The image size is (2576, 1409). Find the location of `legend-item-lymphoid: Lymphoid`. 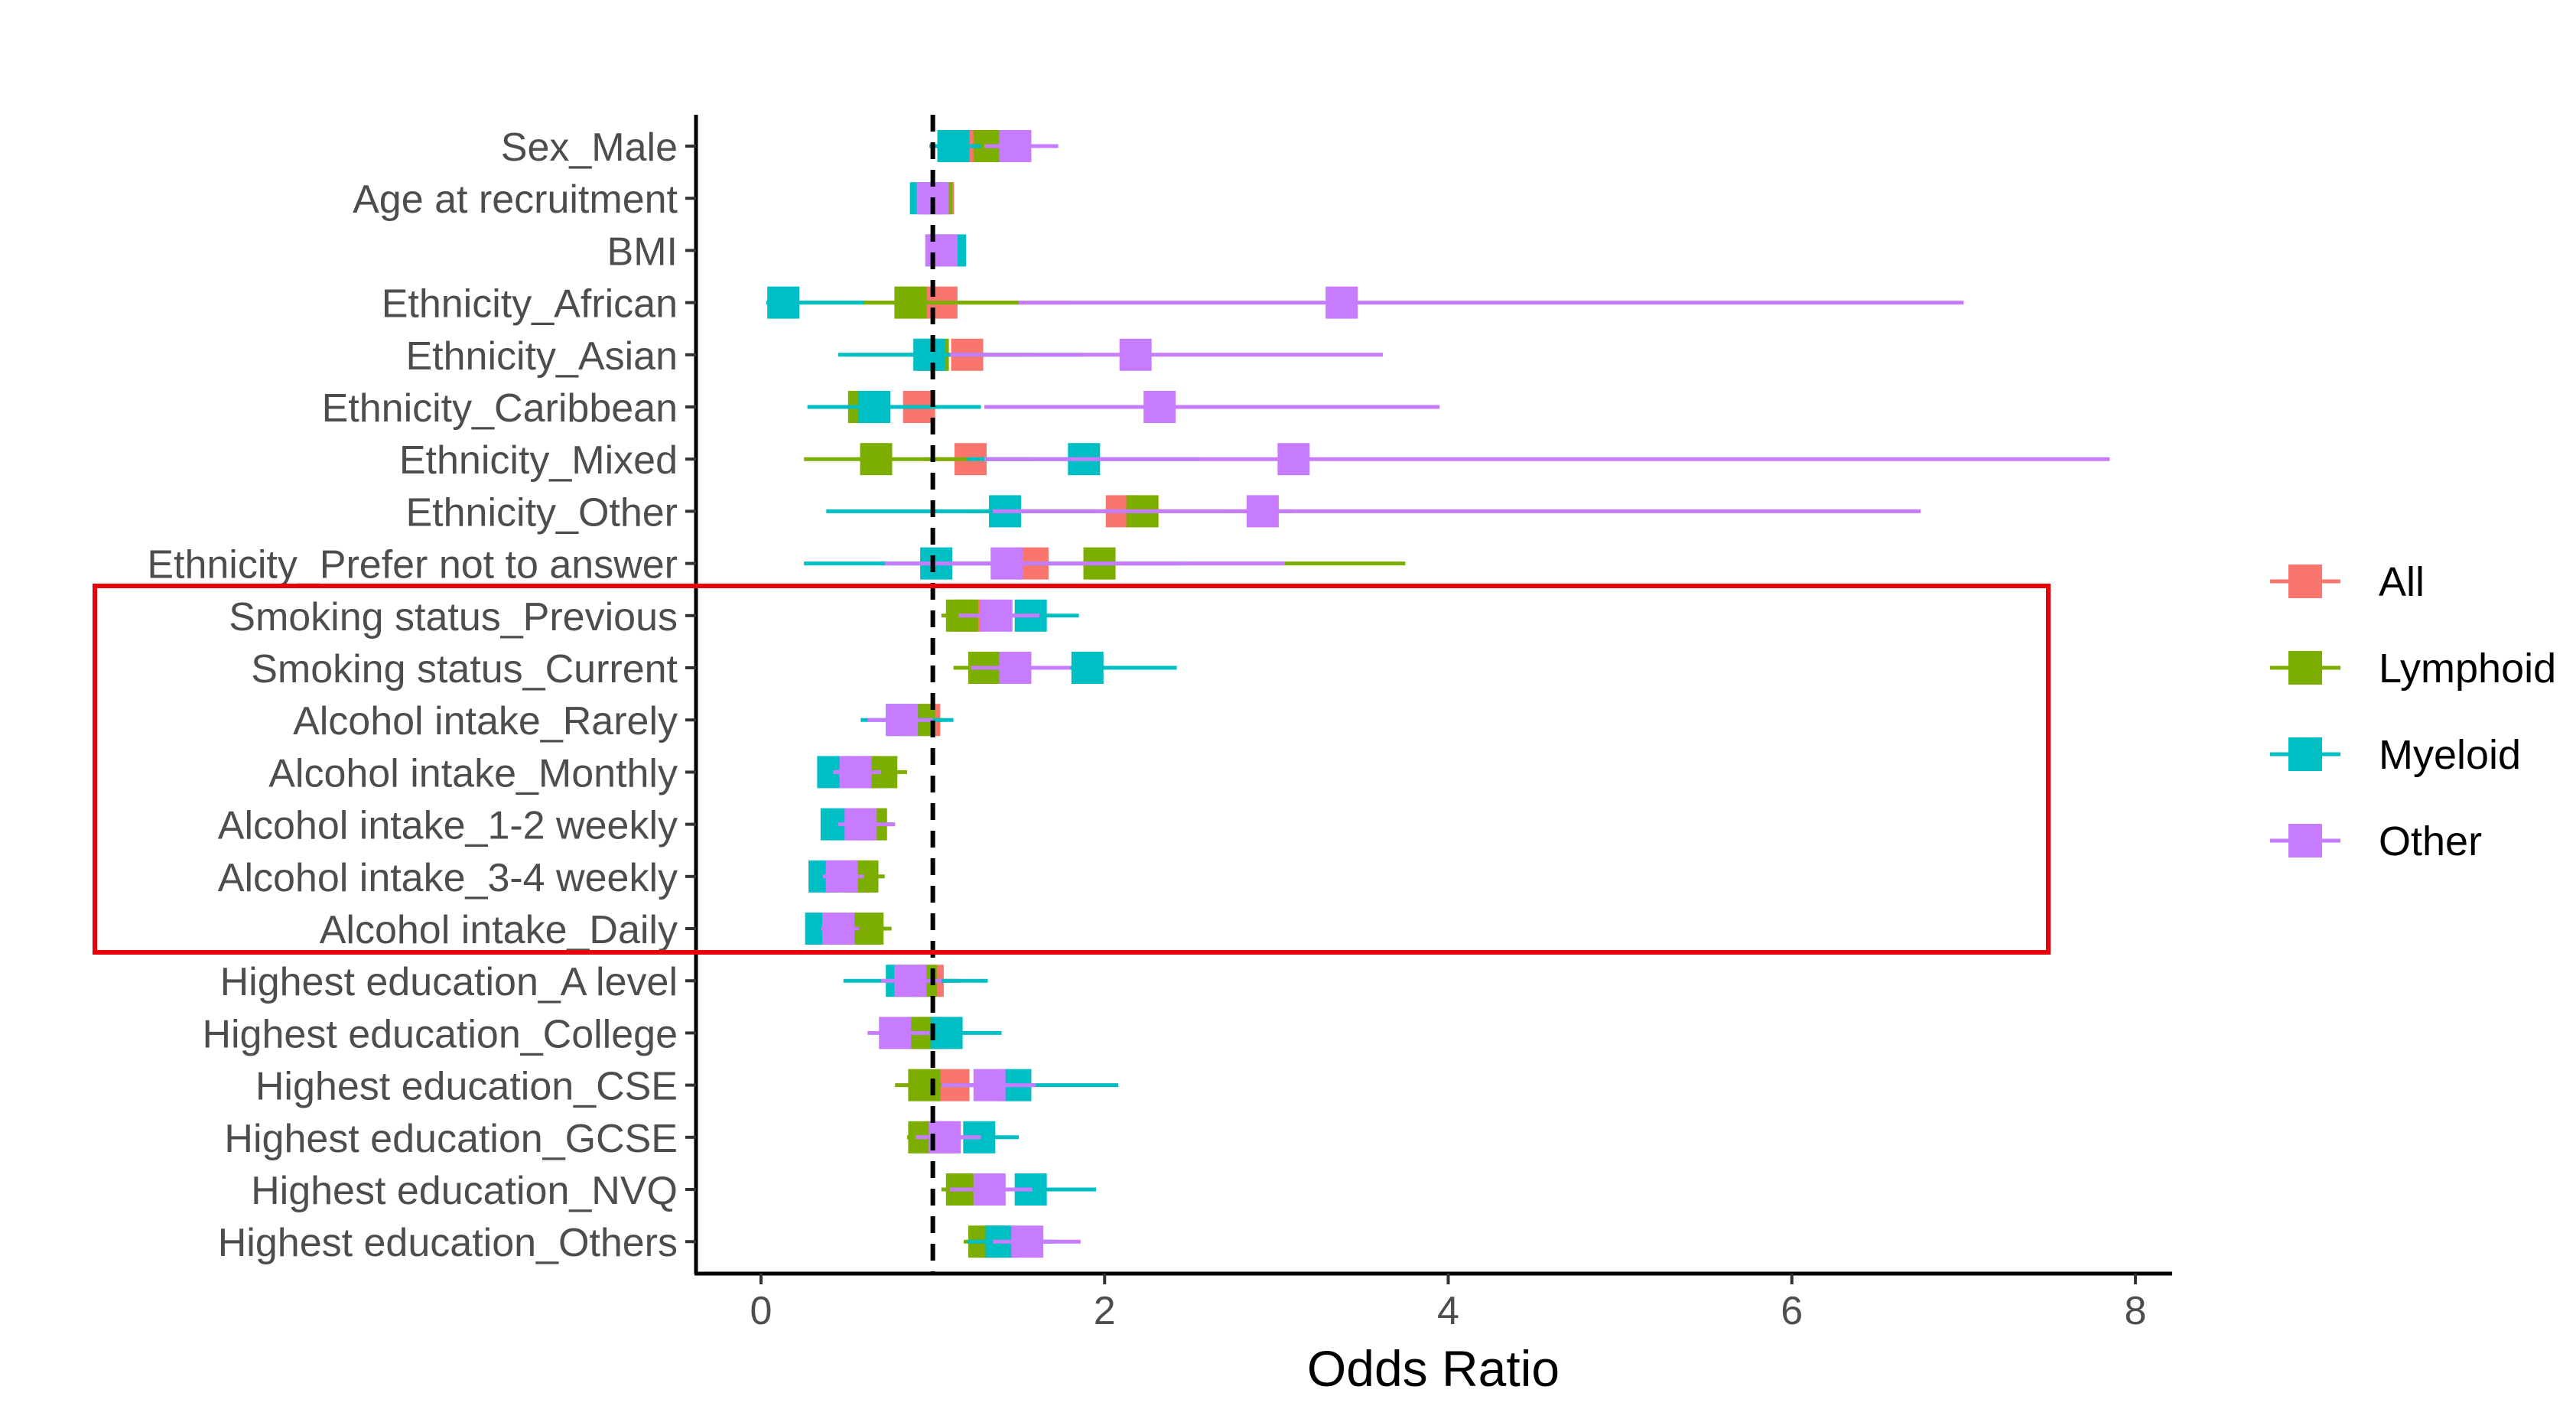

legend-item-lymphoid: Lymphoid is located at coordinates (2413, 668).